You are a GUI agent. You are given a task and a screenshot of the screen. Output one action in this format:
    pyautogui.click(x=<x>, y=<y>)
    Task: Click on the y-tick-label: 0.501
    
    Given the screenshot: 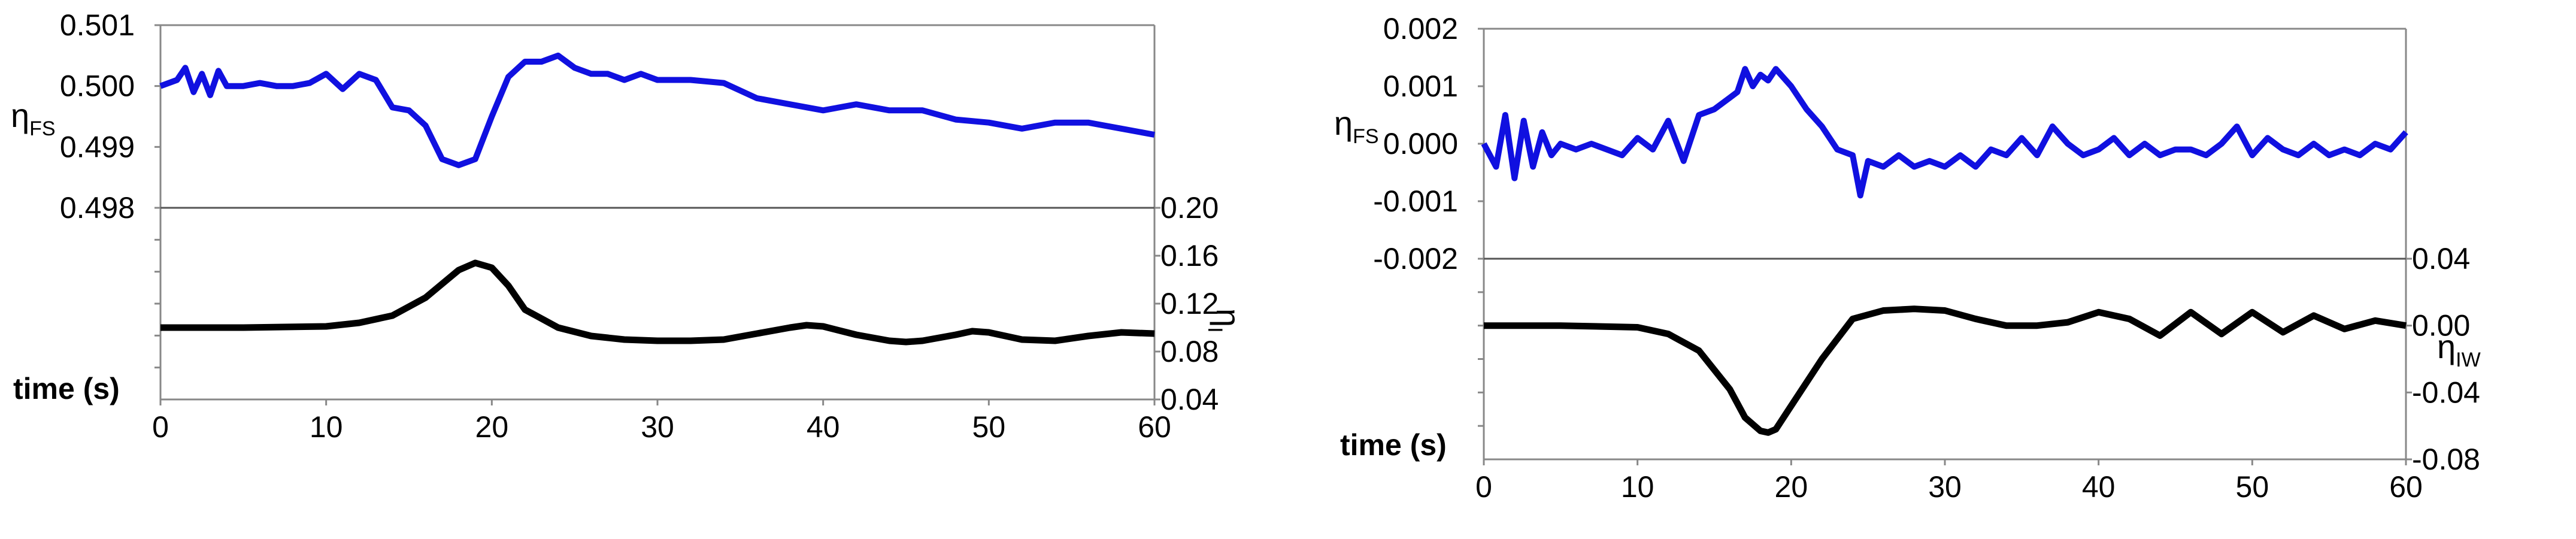 What is the action you would take?
    pyautogui.click(x=97, y=25)
    